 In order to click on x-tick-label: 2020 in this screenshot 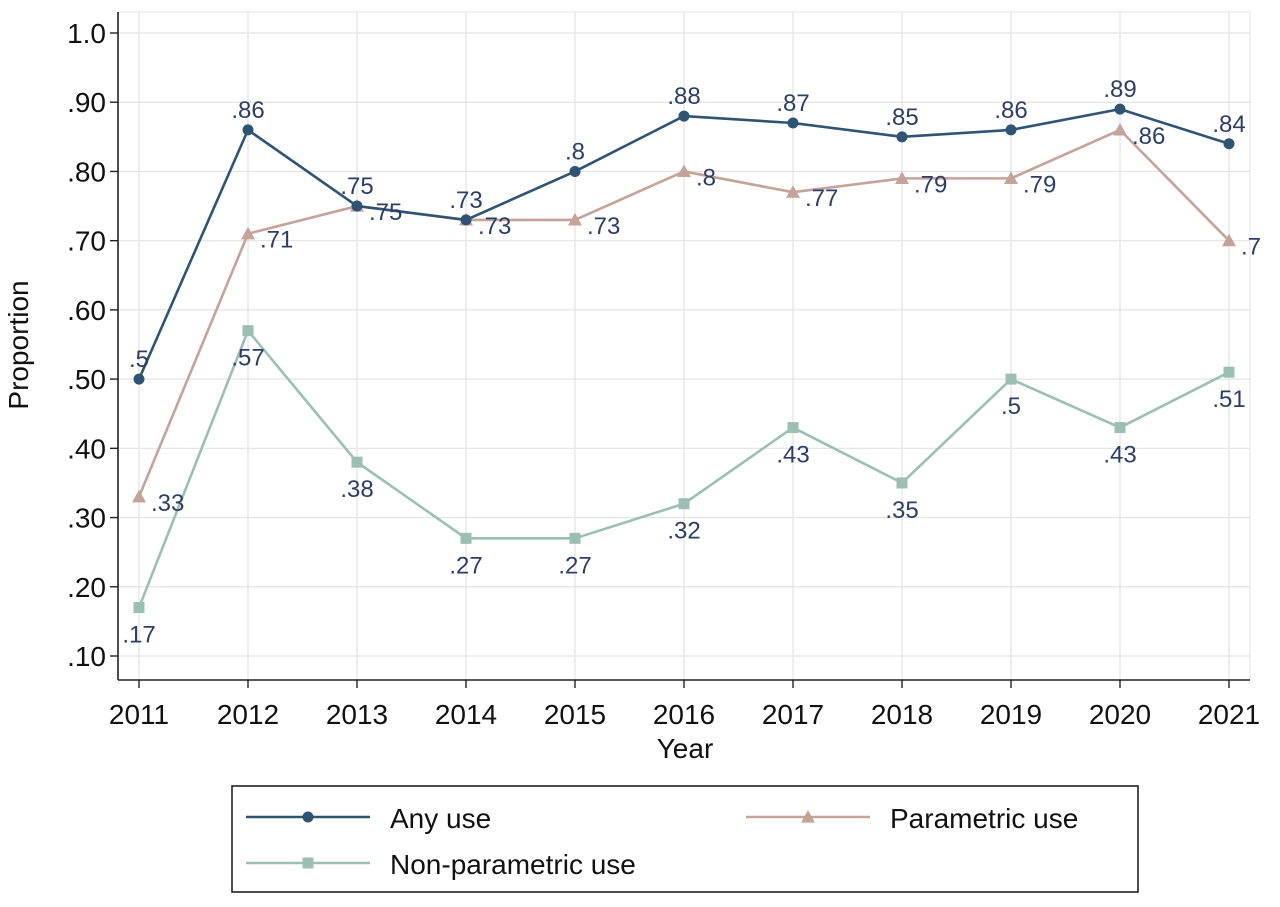, I will do `click(1120, 714)`.